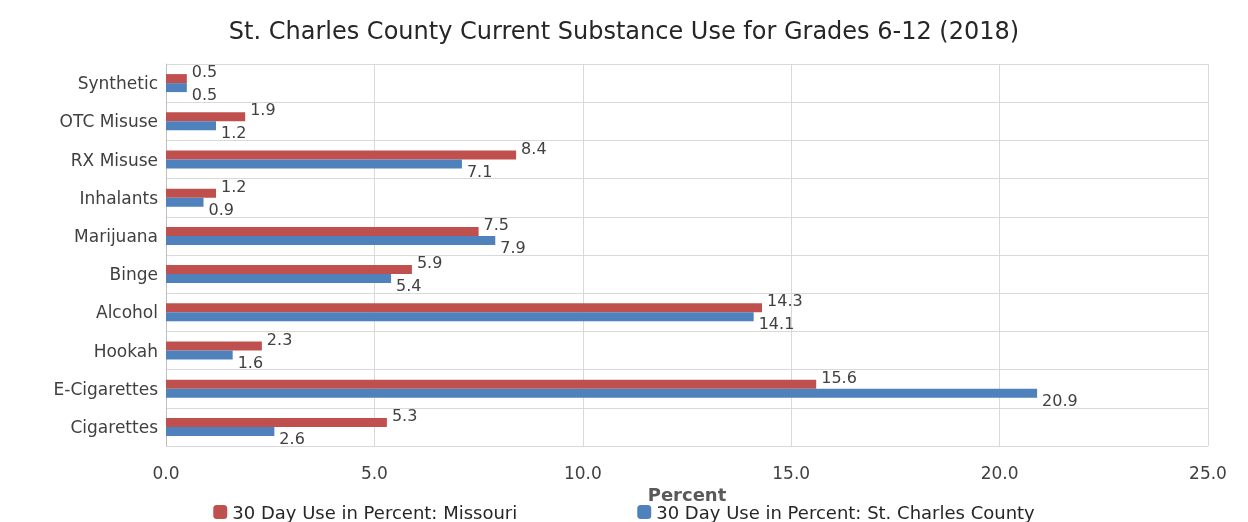 The height and width of the screenshot is (522, 1248). What do you see at coordinates (839, 377) in the screenshot?
I see `data-label: 15.6` at bounding box center [839, 377].